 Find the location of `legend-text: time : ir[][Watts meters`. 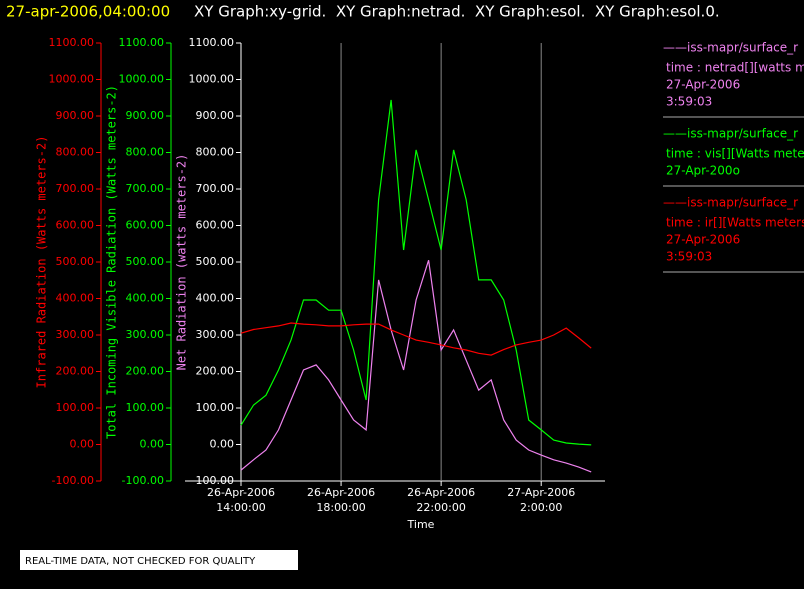

legend-text: time : ir[][Watts meters is located at coordinates (735, 223).